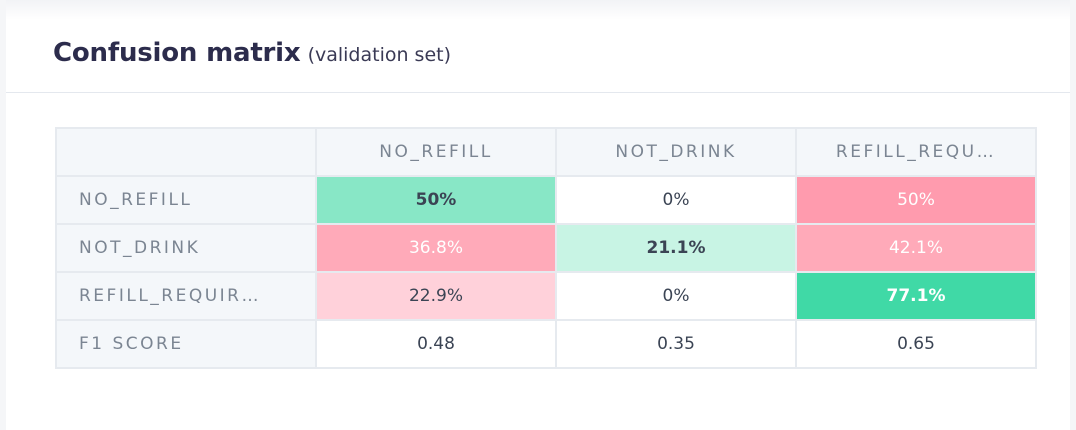 The height and width of the screenshot is (430, 1076). Describe the element at coordinates (186, 200) in the screenshot. I see `row-header-no-refill: NO_REFILL` at that location.